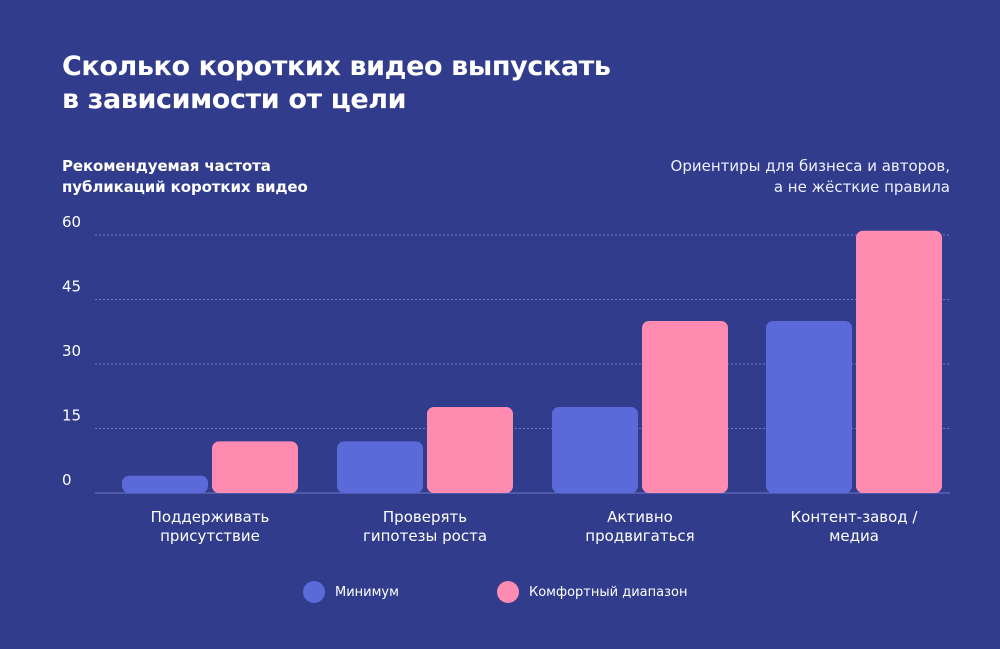  Describe the element at coordinates (810, 166) in the screenshot. I see `chart-note-line-1: Ориентиры для бизнеса и авторов,` at that location.